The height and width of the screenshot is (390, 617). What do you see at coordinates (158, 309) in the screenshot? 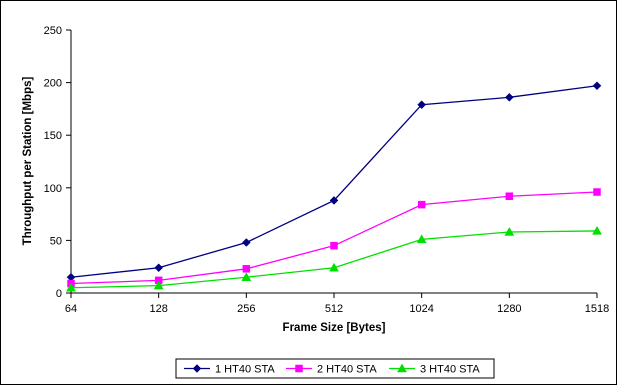
I see `x-tick-label: 128` at bounding box center [158, 309].